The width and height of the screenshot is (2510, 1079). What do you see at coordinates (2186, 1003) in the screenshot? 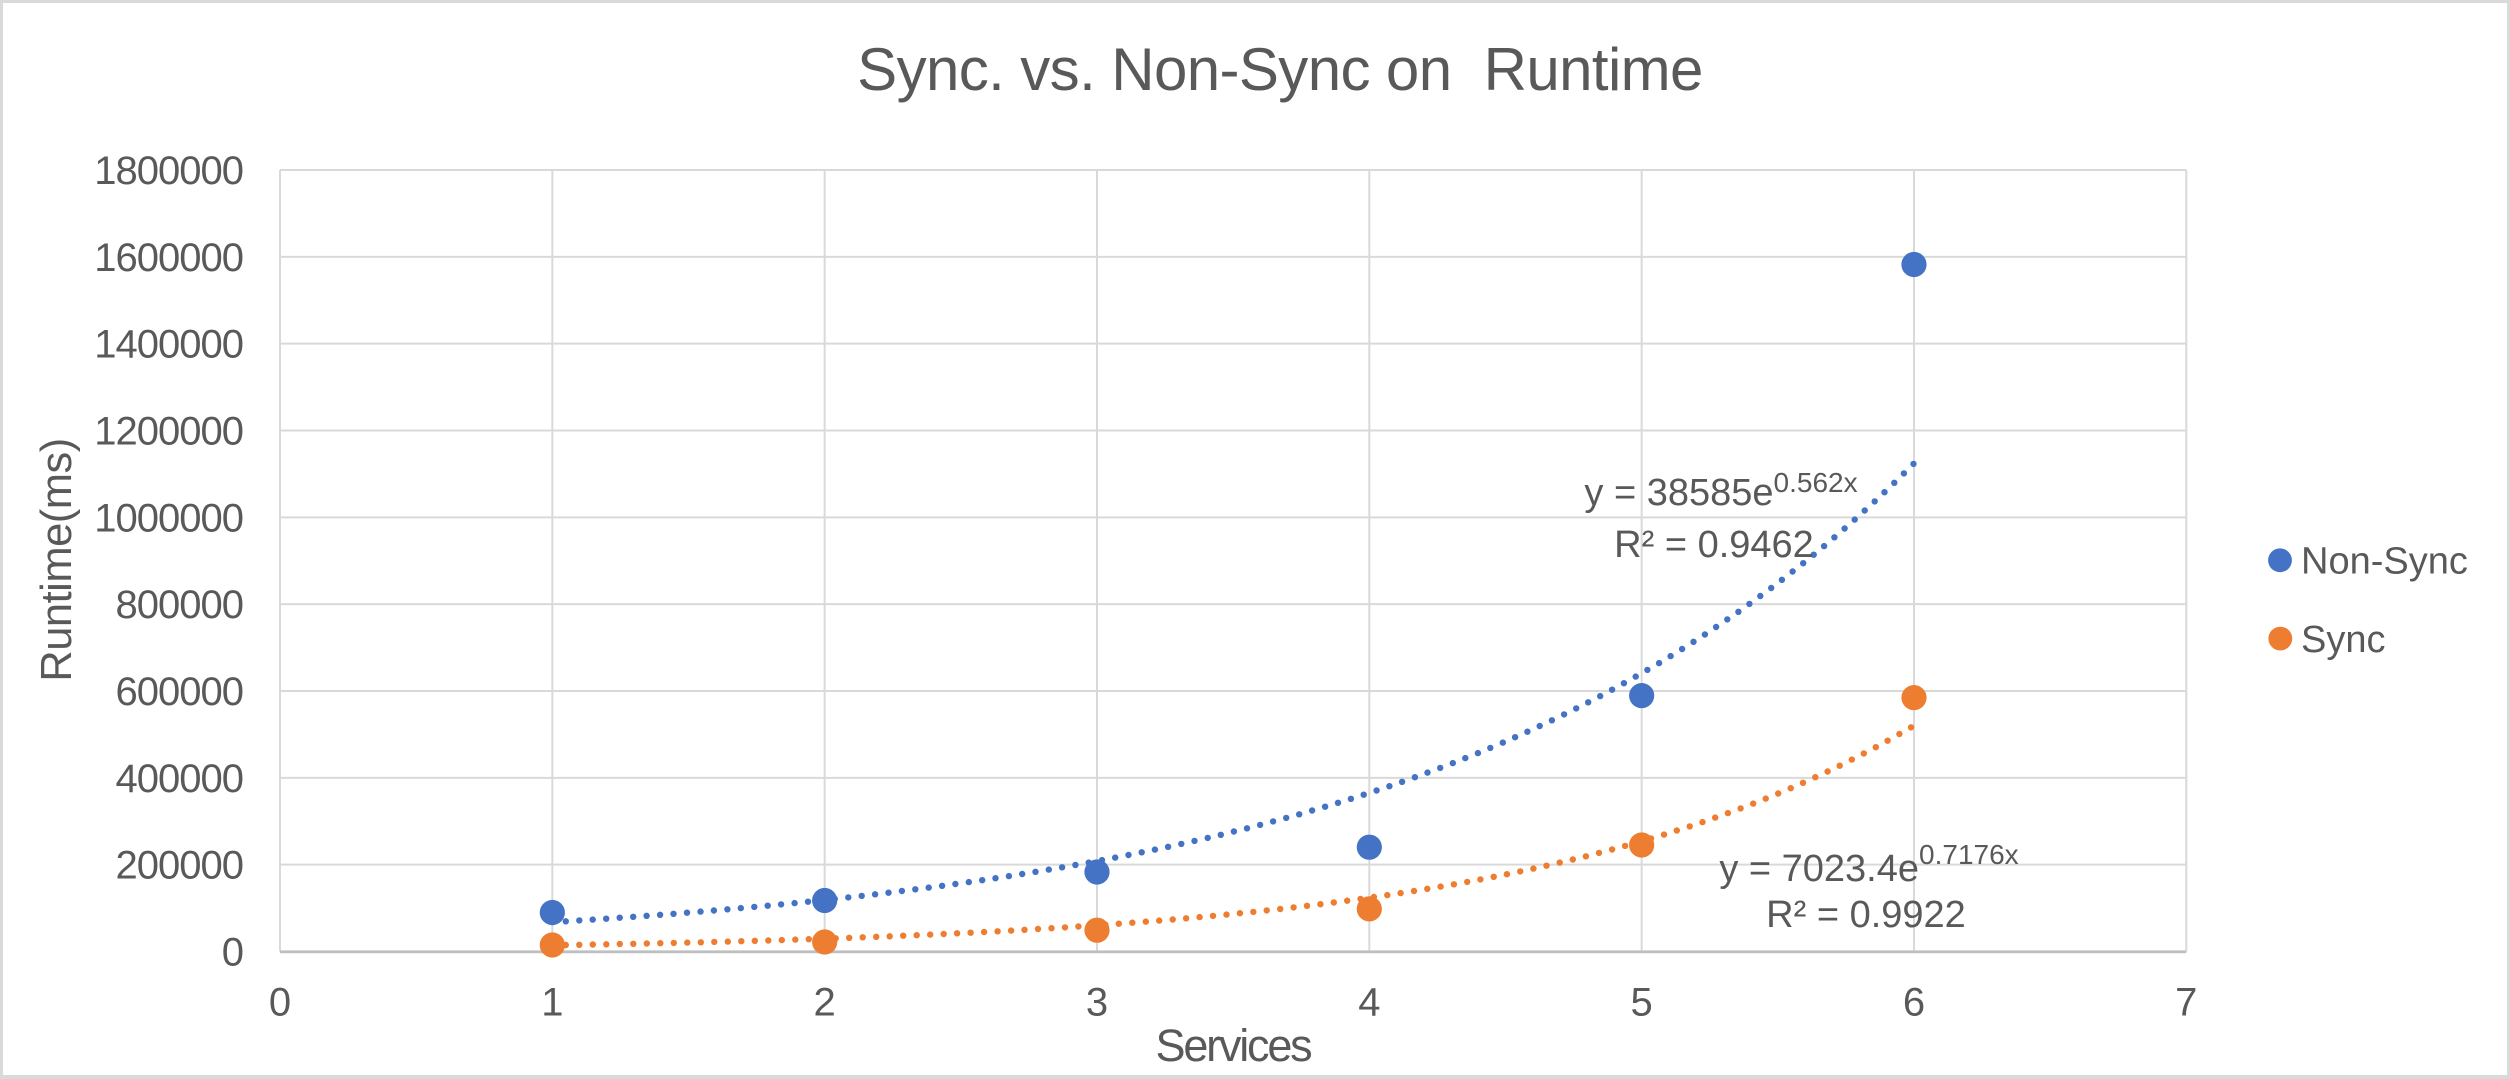
I see `svg-text: 7` at bounding box center [2186, 1003].